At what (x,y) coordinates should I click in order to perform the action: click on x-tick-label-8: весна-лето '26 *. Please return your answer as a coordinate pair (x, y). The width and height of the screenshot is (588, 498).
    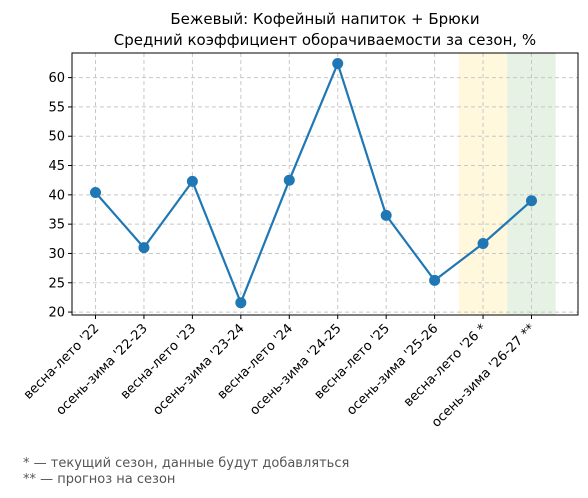
    Looking at the image, I should click on (445, 365).